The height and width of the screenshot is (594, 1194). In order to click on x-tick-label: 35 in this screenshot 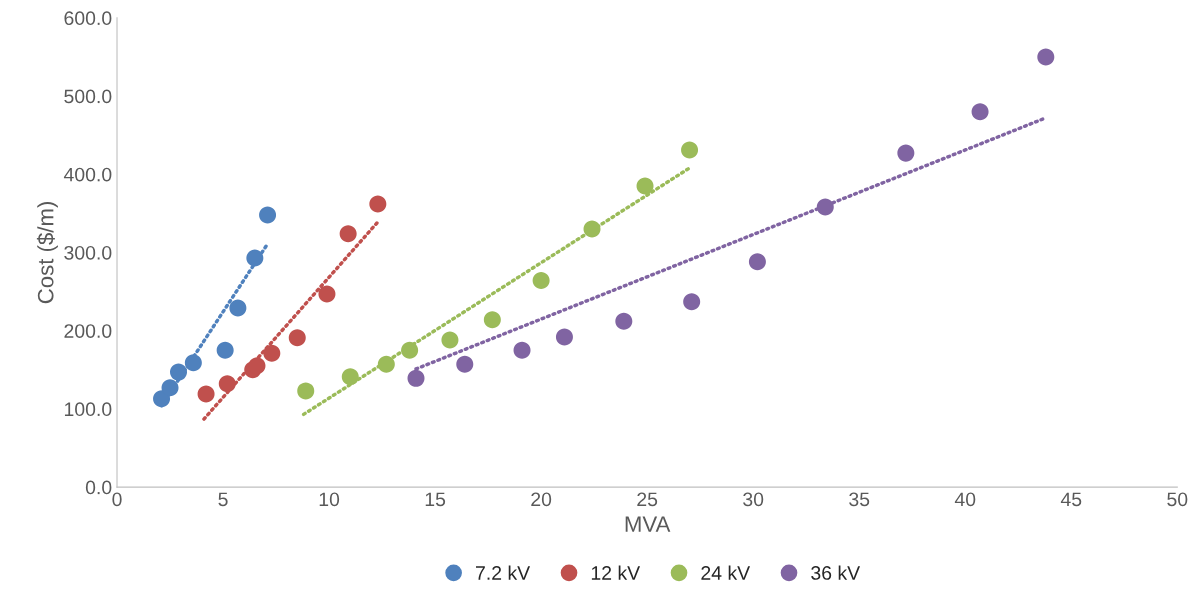, I will do `click(859, 499)`.